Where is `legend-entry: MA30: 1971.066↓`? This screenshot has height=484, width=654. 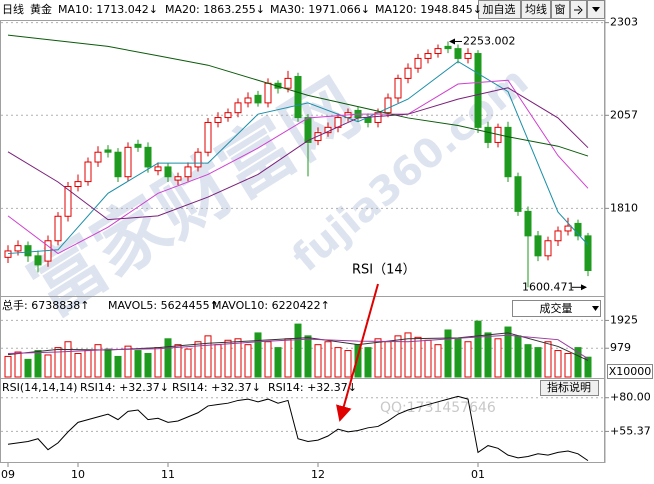
legend-entry: MA30: 1971.066↓ is located at coordinates (320, 9).